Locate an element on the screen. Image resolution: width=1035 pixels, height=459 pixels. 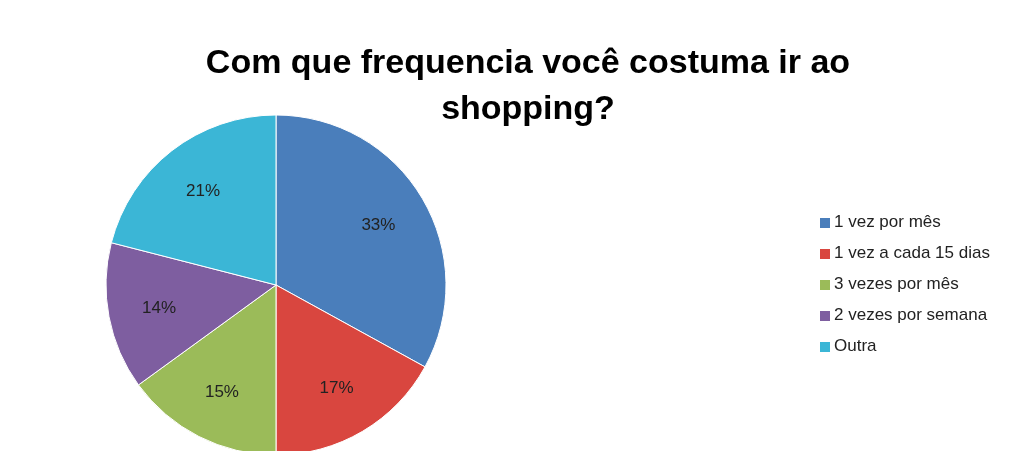
data-label: 14% is located at coordinates (159, 307).